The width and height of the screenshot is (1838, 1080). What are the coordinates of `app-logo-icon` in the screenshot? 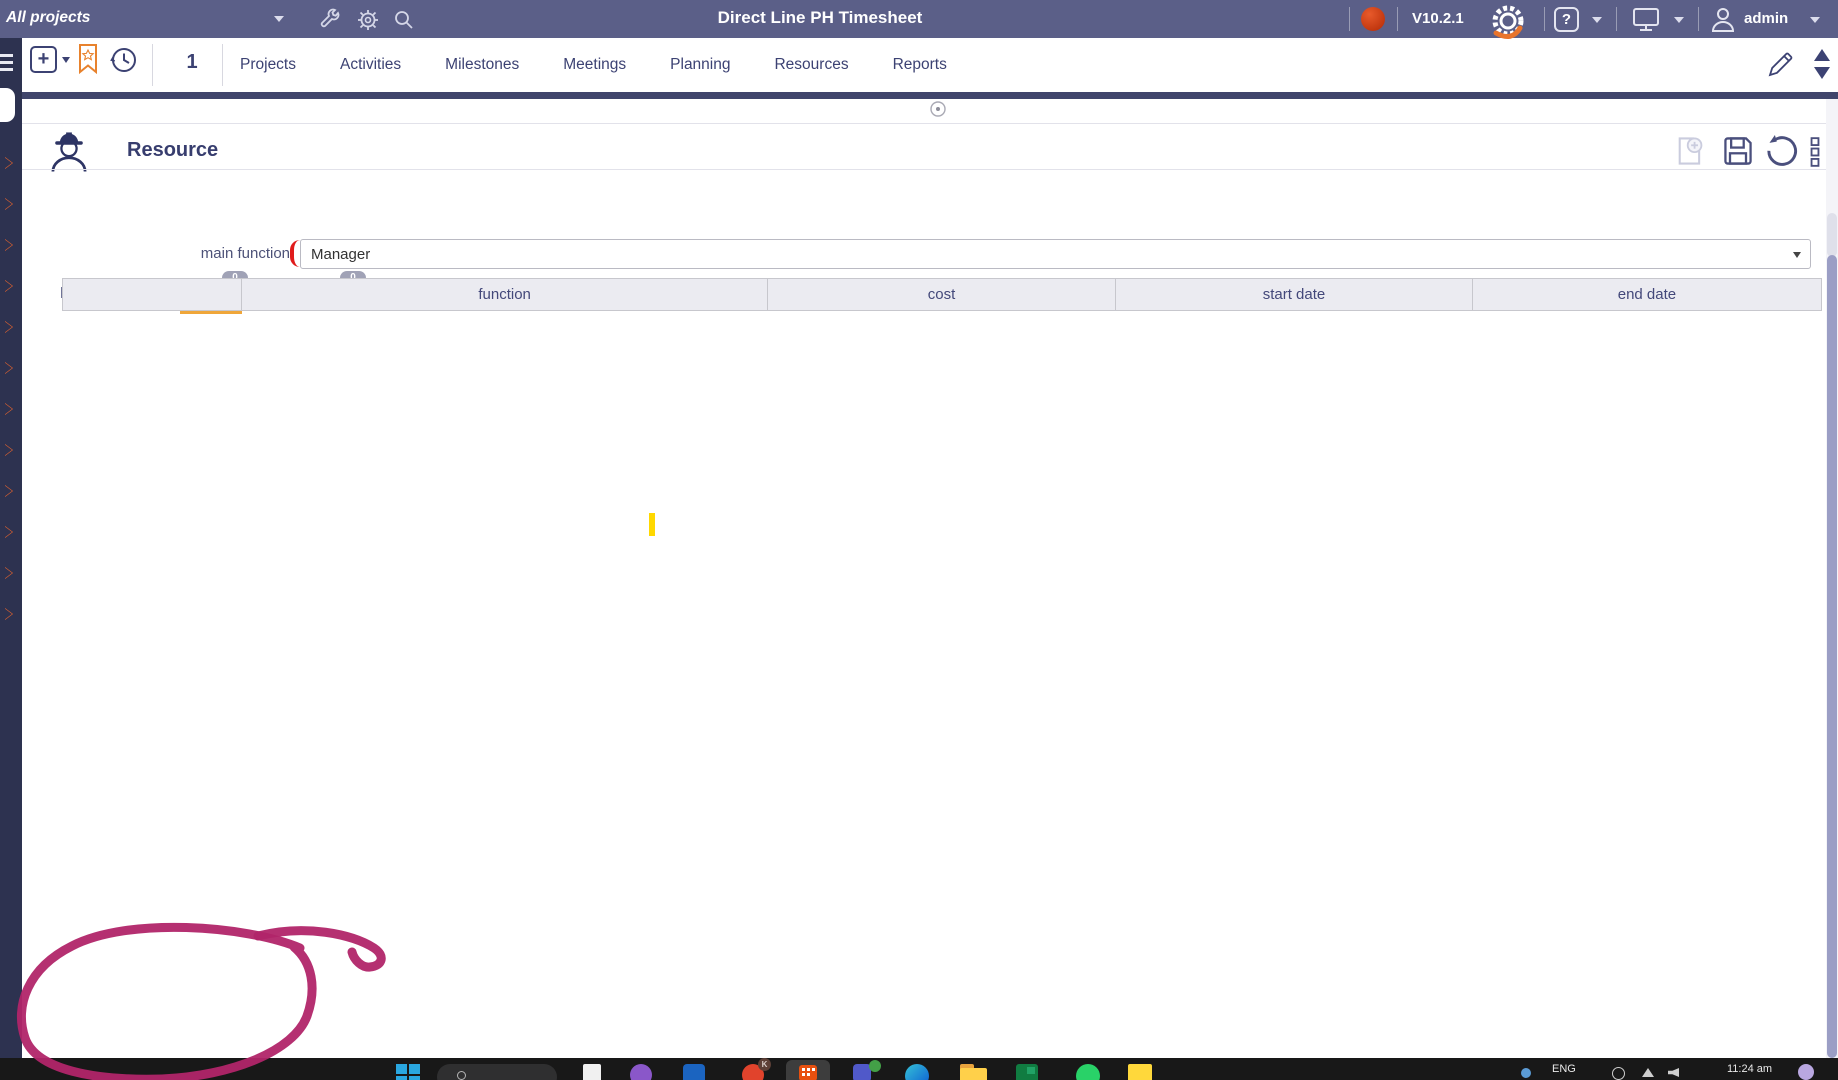 It's located at (1508, 22).